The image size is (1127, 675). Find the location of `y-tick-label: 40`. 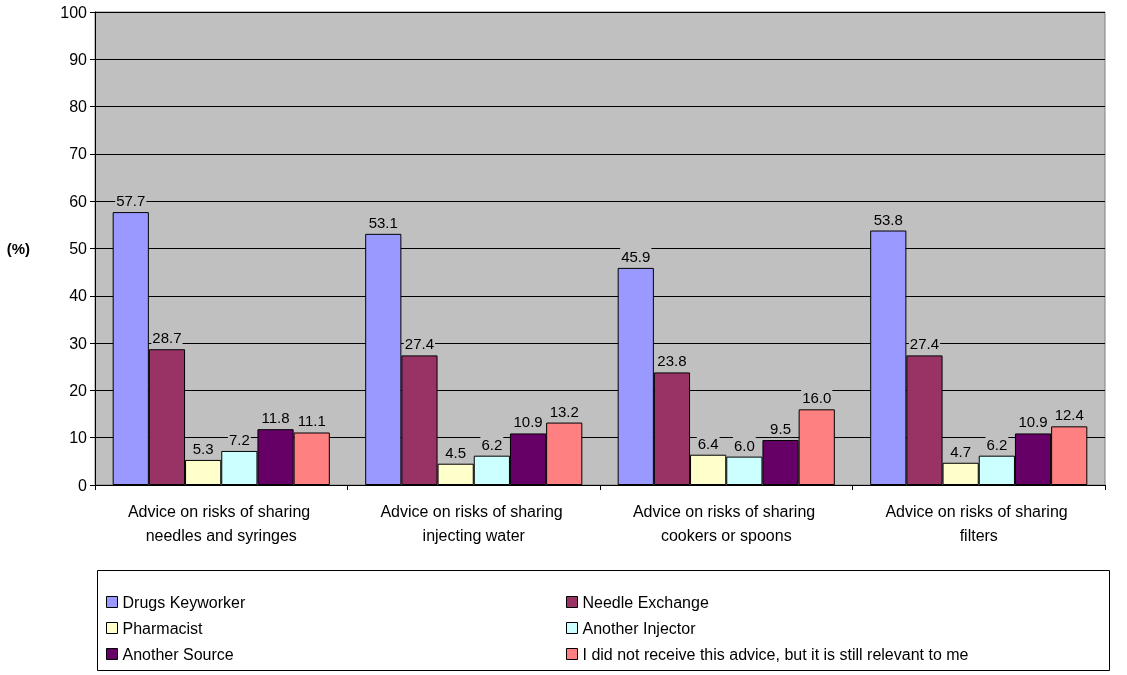

y-tick-label: 40 is located at coordinates (78, 296).